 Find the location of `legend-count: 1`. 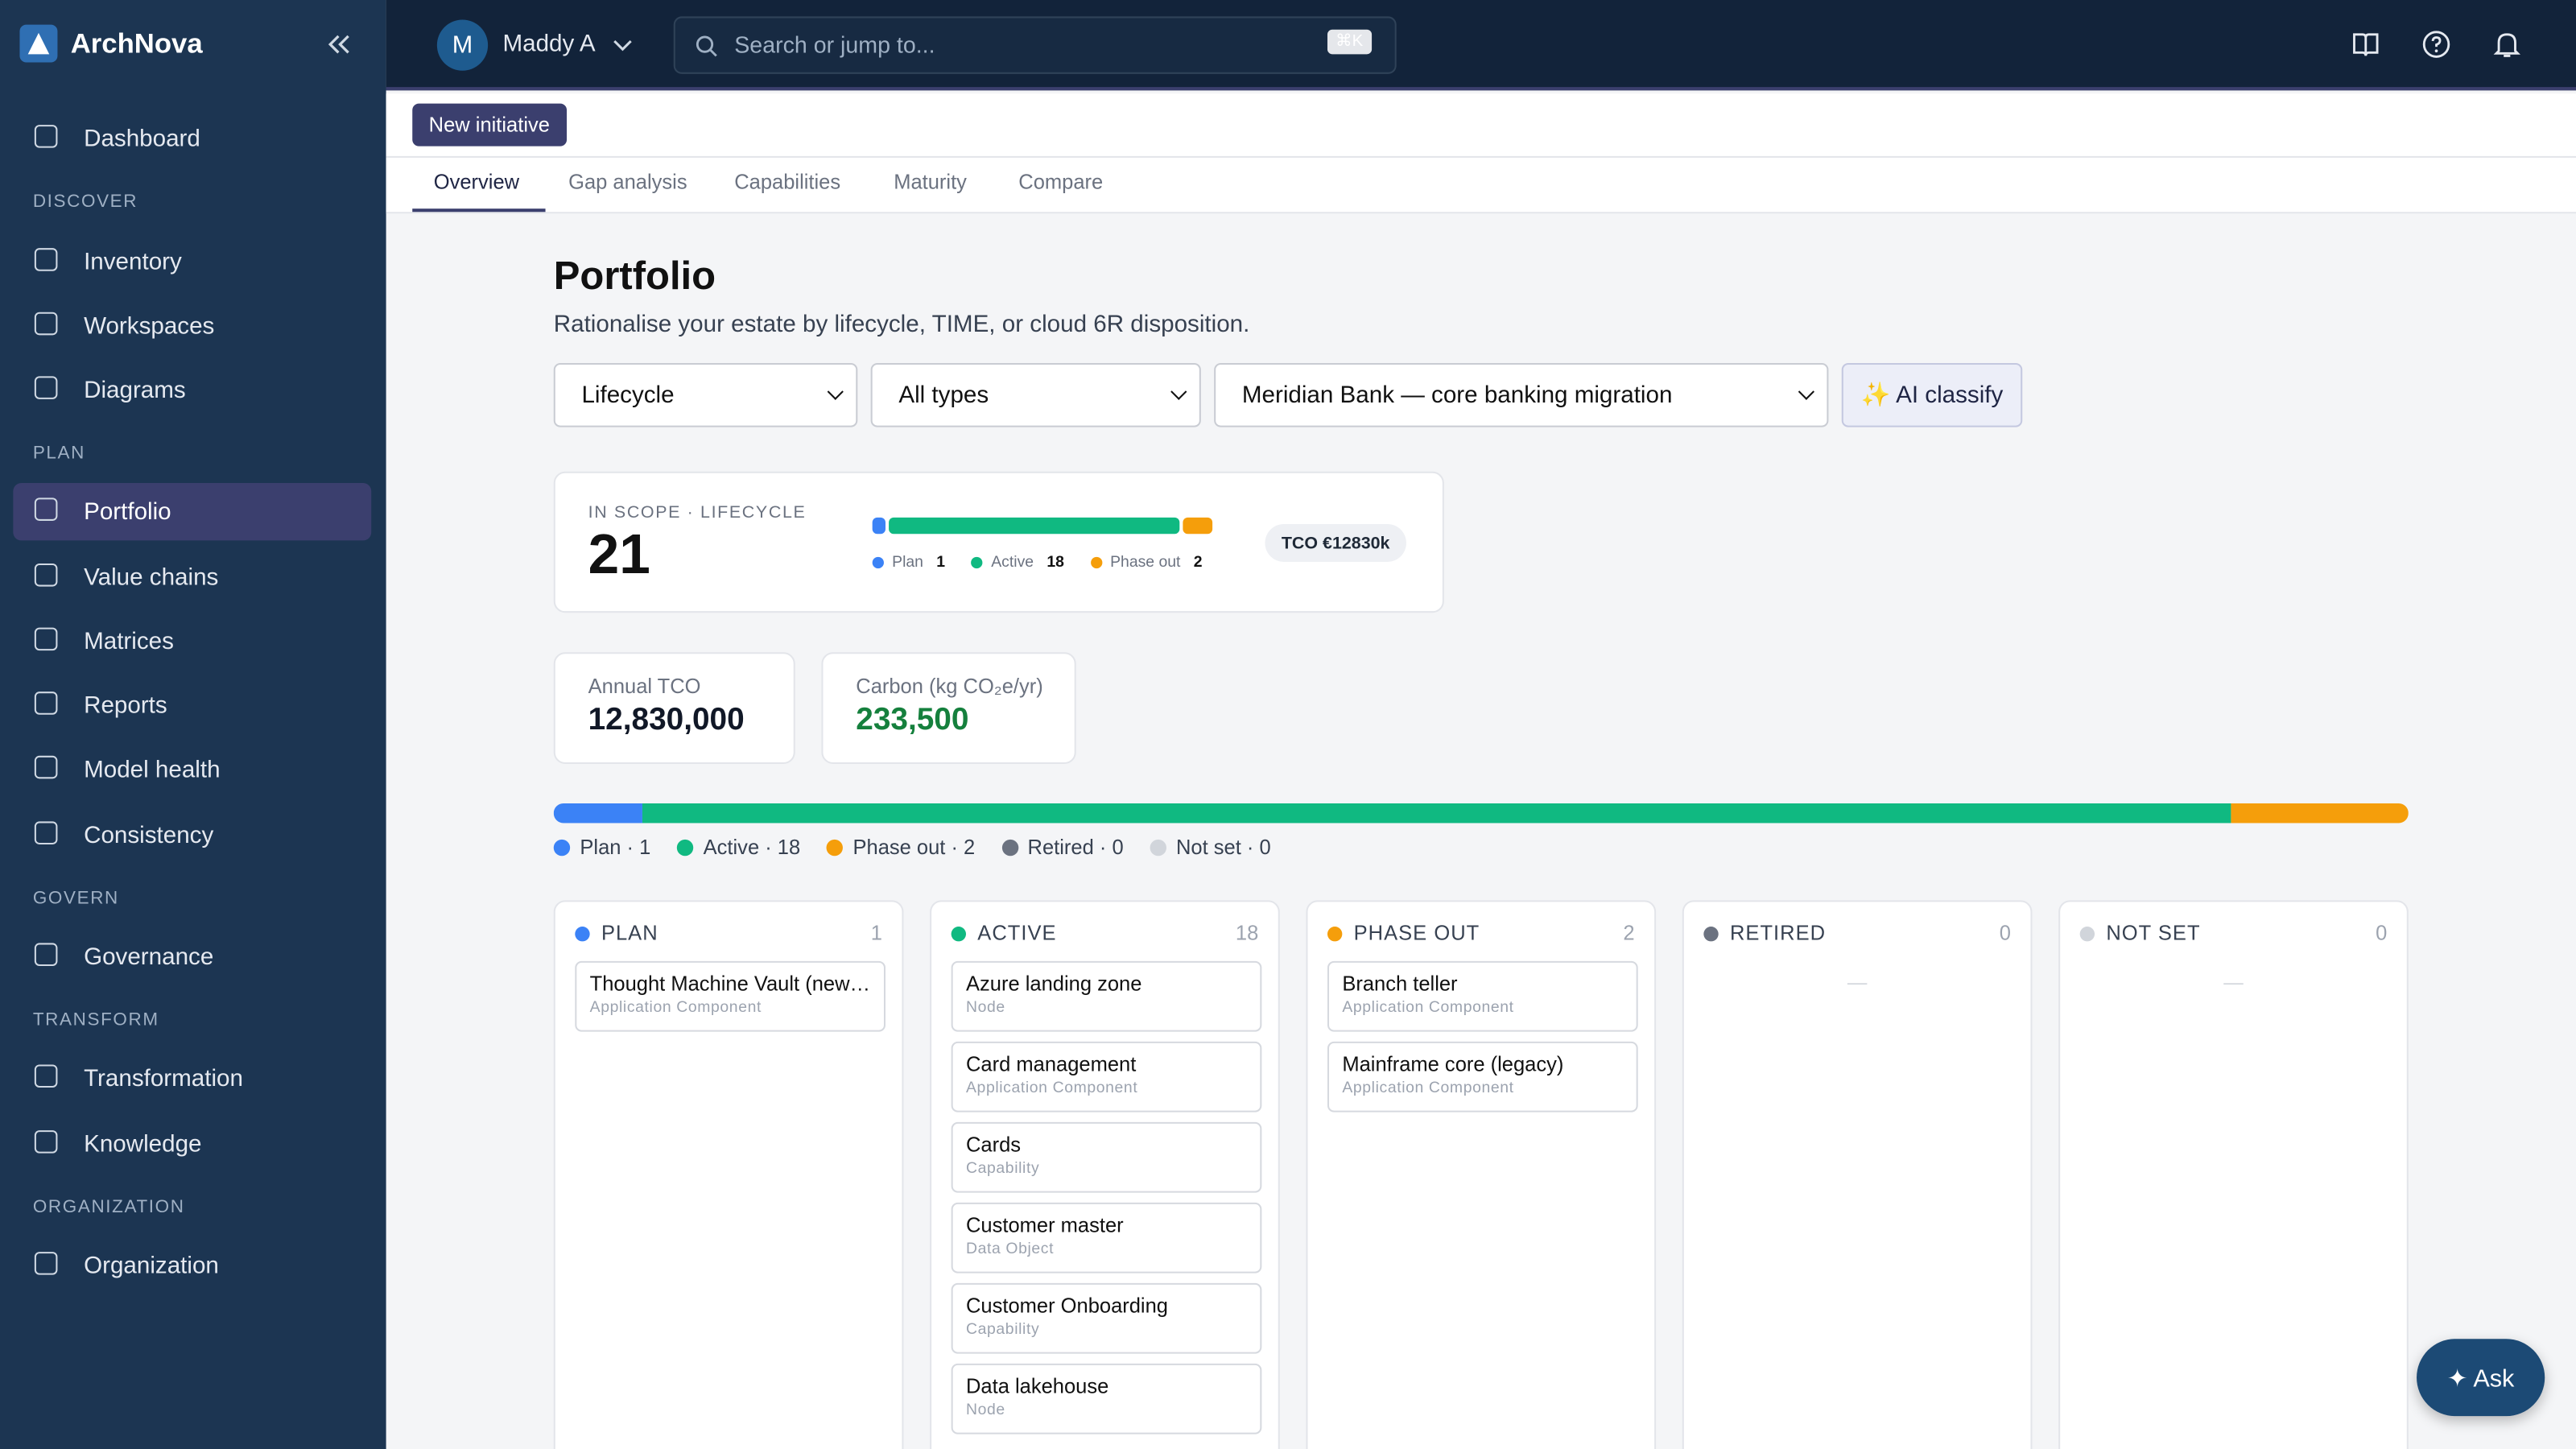

legend-count: 1 is located at coordinates (941, 562).